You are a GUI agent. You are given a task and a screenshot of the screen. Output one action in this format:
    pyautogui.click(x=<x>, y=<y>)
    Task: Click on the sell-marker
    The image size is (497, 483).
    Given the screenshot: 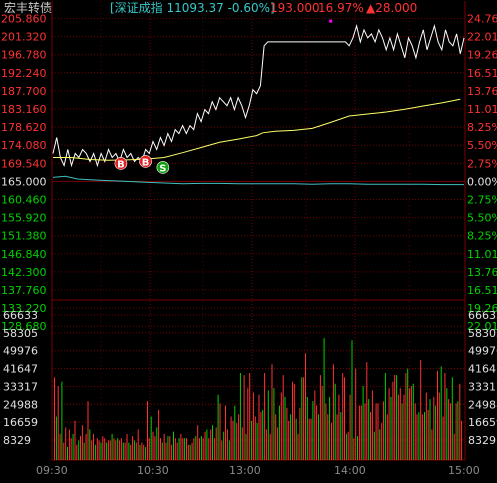 What is the action you would take?
    pyautogui.click(x=163, y=167)
    